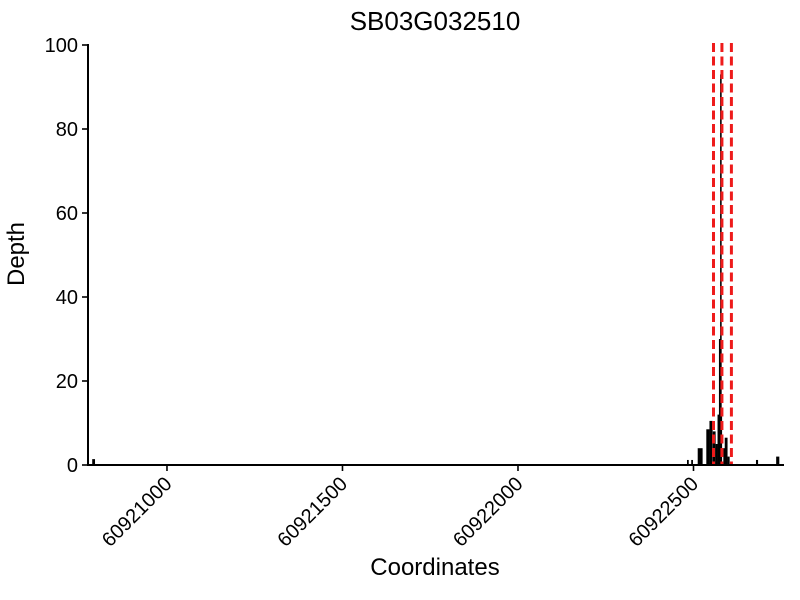 Image resolution: width=800 pixels, height=600 pixels. Describe the element at coordinates (435, 21) in the screenshot. I see `chart-title: SB03G032510` at that location.